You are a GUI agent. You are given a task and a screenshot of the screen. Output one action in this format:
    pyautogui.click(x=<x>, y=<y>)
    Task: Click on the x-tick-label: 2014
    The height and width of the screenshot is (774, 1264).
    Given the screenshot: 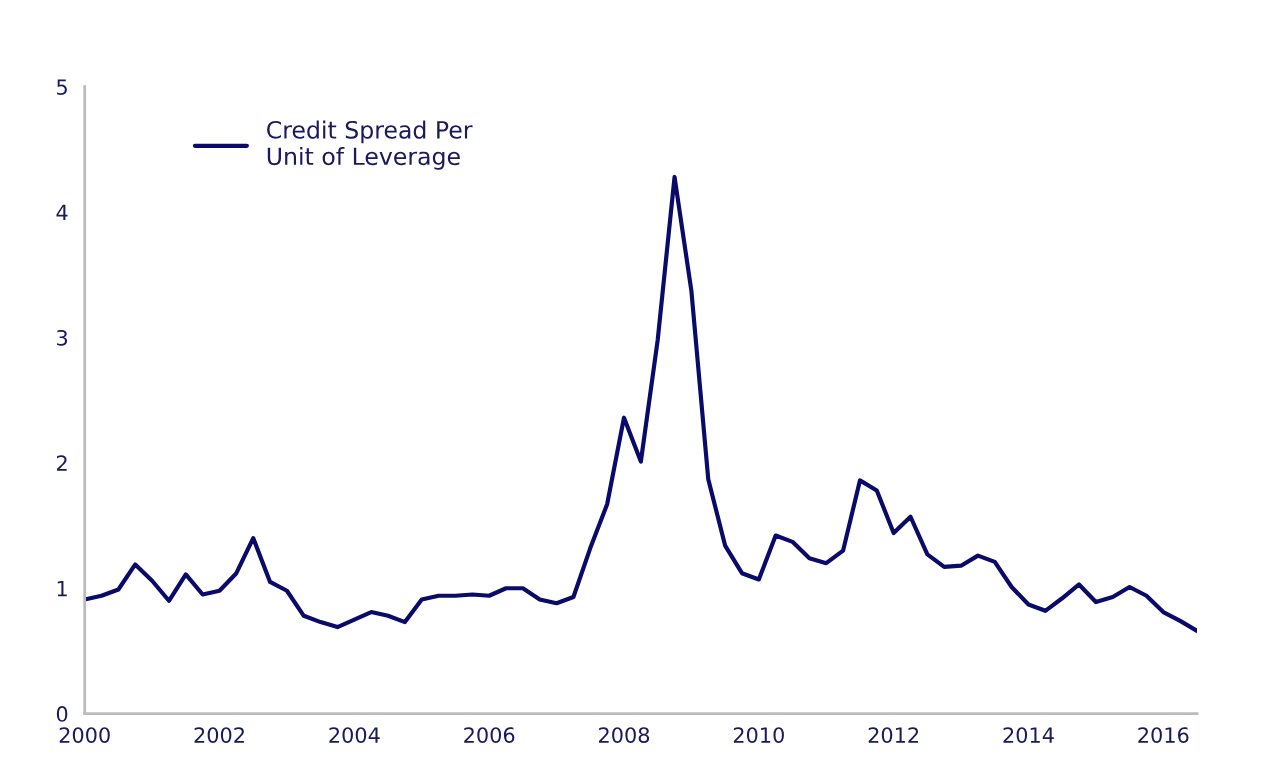 What is the action you would take?
    pyautogui.click(x=1028, y=735)
    